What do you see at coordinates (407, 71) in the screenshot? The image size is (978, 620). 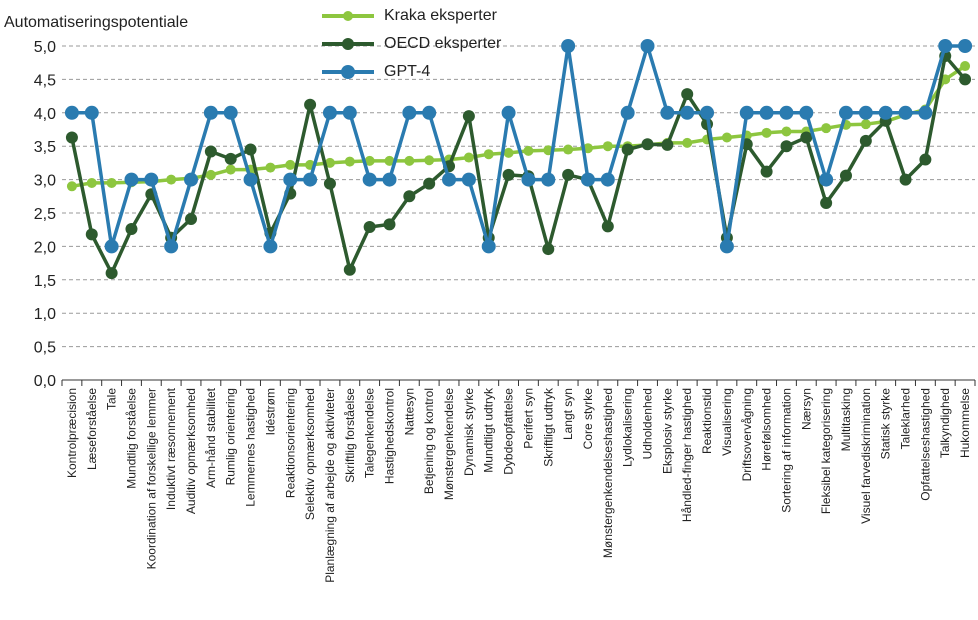 I see `legend-label-gpt4: GPT-4` at bounding box center [407, 71].